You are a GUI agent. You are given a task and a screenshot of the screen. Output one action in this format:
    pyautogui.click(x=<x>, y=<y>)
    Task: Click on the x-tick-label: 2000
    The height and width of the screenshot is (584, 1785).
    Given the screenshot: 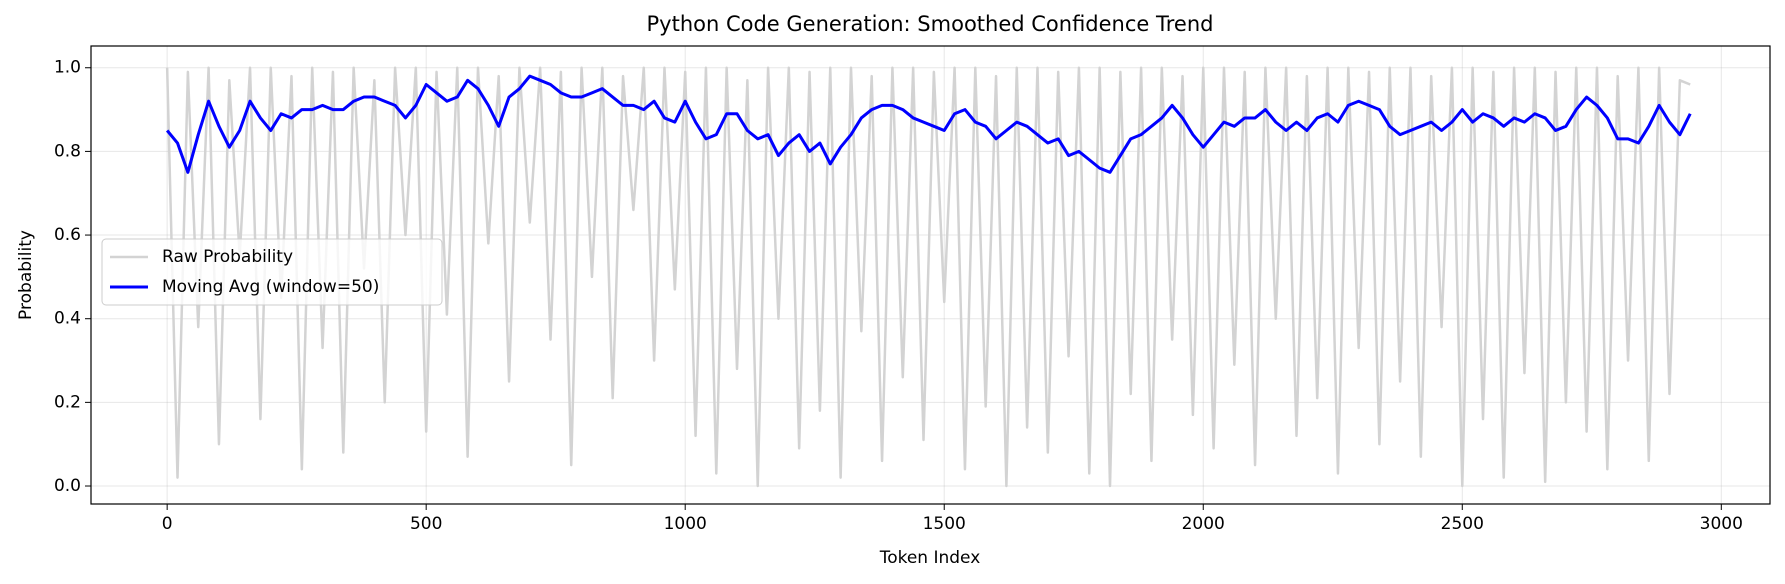 What is the action you would take?
    pyautogui.click(x=1203, y=524)
    